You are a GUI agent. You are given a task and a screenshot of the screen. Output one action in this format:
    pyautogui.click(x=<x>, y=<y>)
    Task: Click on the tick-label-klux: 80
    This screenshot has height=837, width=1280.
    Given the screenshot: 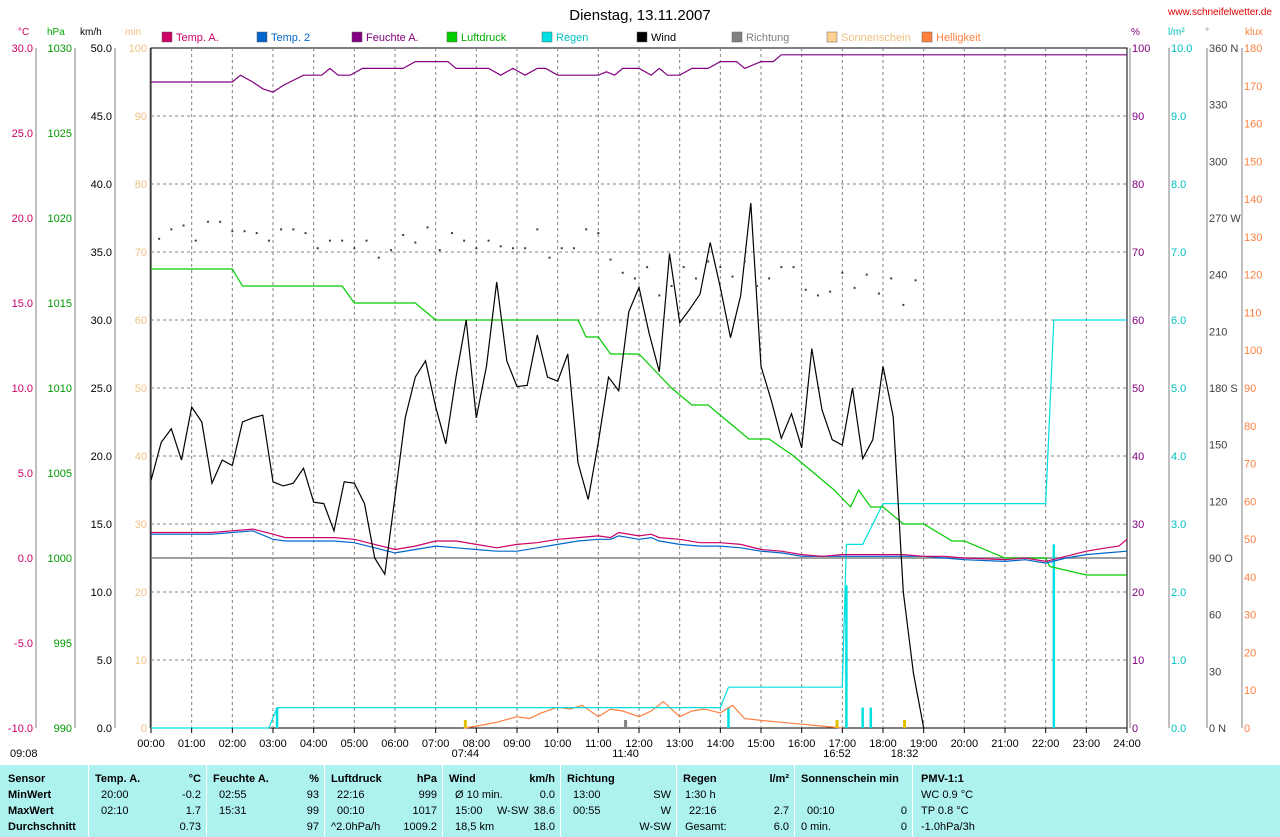 What is the action you would take?
    pyautogui.click(x=1250, y=427)
    